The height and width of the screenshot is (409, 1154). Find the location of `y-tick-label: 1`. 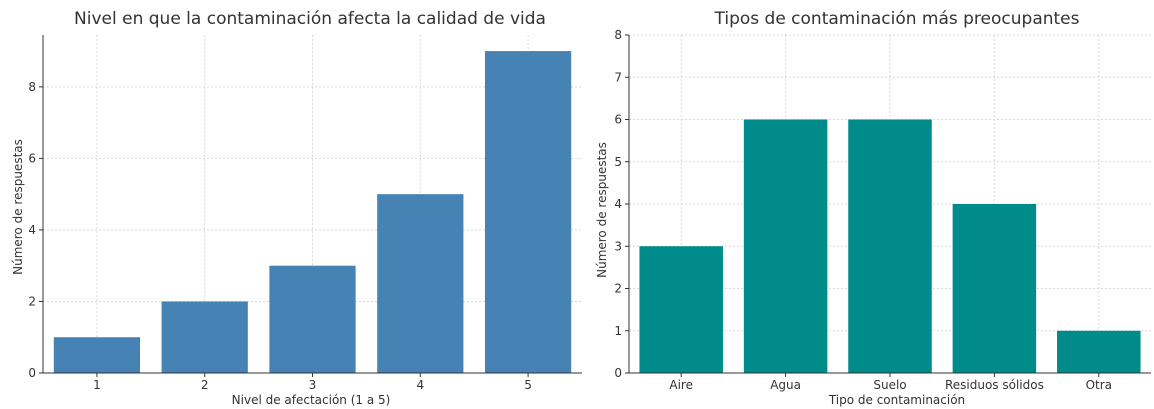

y-tick-label: 1 is located at coordinates (618, 331).